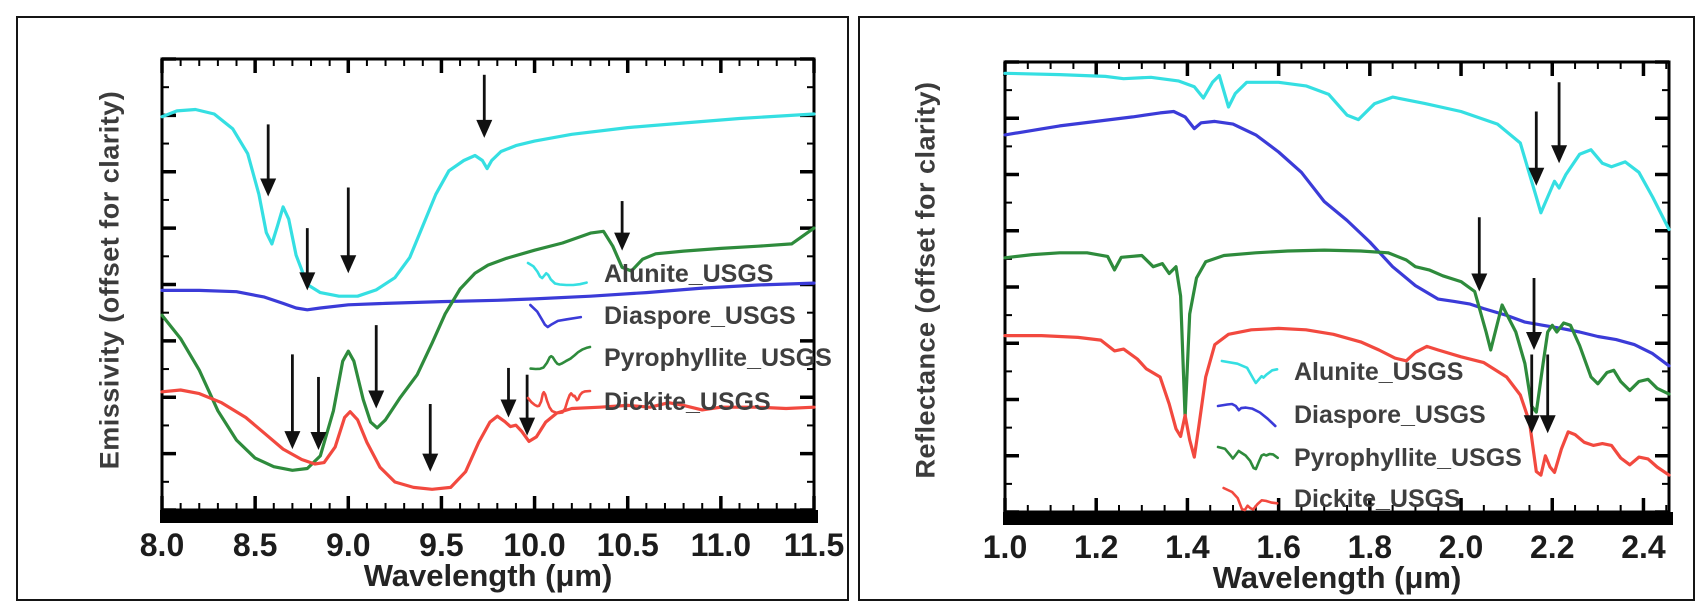 This screenshot has height=610, width=1697. What do you see at coordinates (1096, 547) in the screenshot?
I see `x-tick-label: 1.2` at bounding box center [1096, 547].